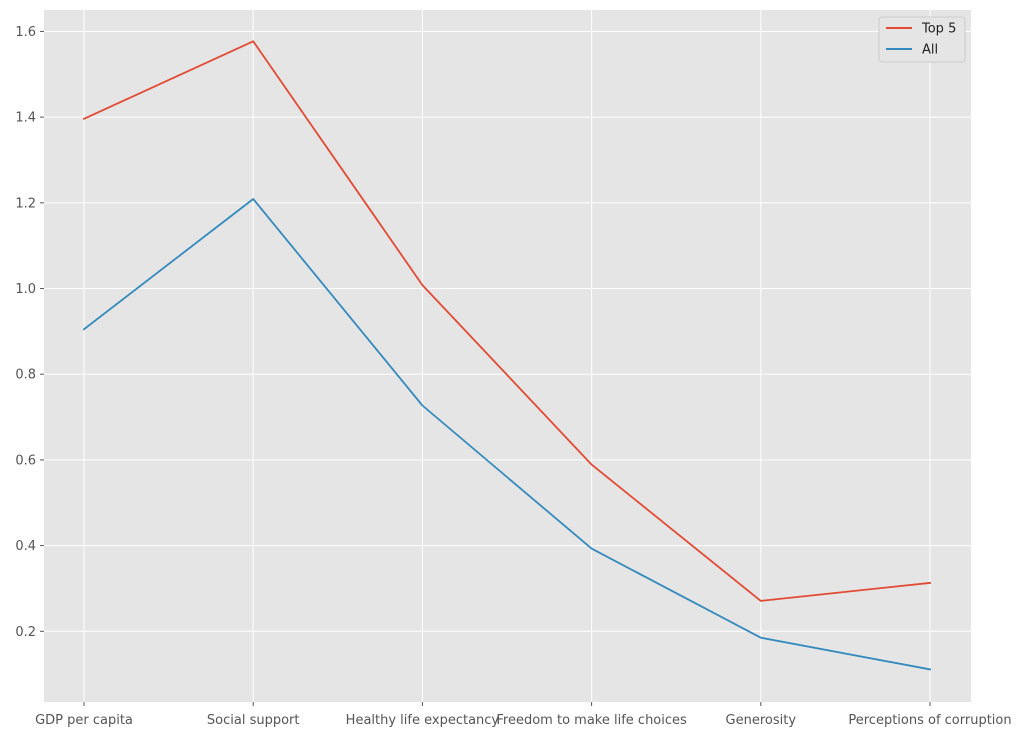 Image resolution: width=1026 pixels, height=736 pixels. Describe the element at coordinates (25, 632) in the screenshot. I see `y-tick-label: 0.2` at that location.